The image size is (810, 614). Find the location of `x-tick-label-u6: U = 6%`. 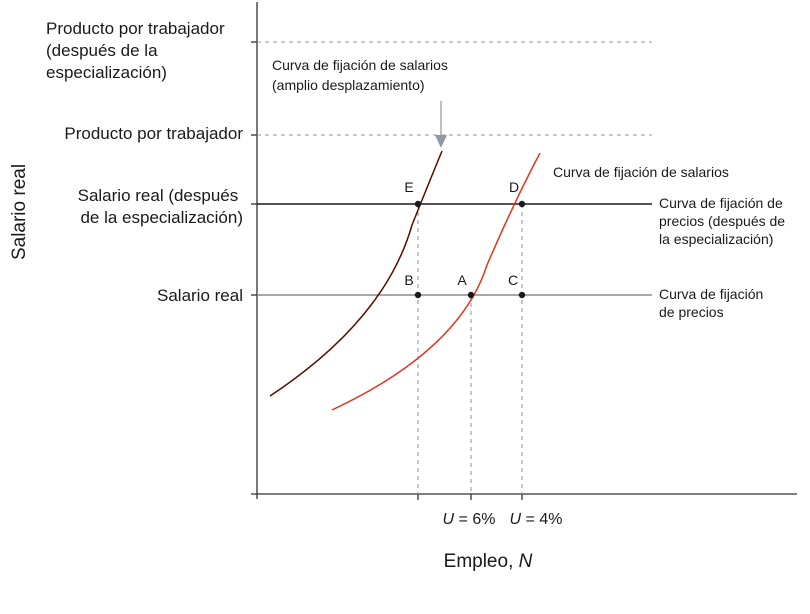

x-tick-label-u6: U = 6% is located at coordinates (469, 519).